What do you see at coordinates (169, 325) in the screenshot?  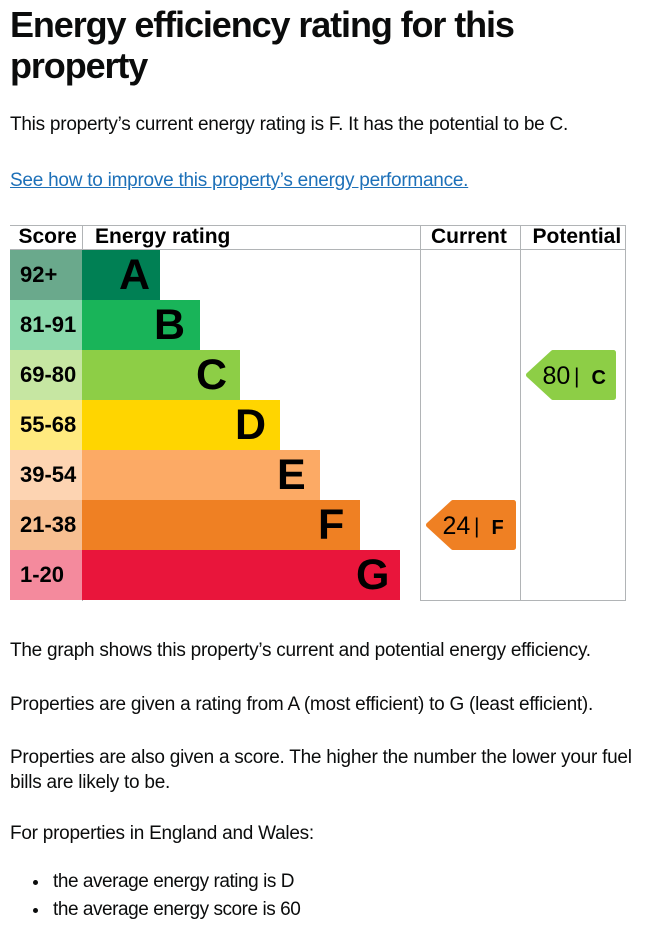 I see `svg-text: B` at bounding box center [169, 325].